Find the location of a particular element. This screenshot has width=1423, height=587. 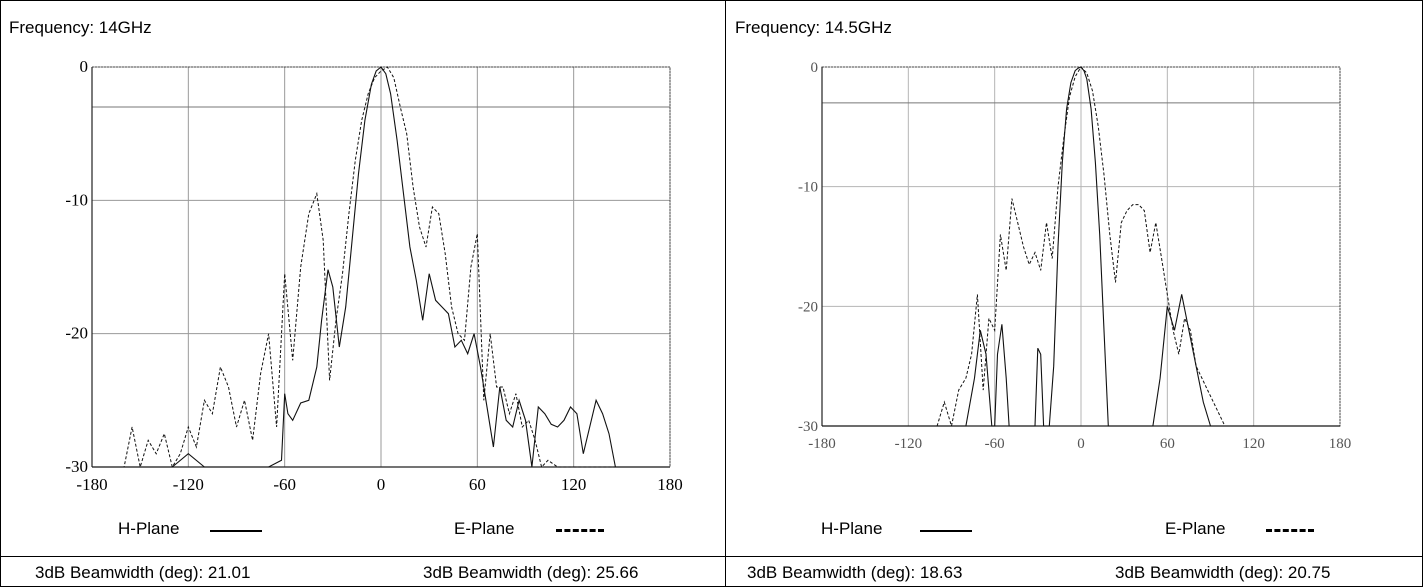

e-plane-beamwidth: 3dB Beamwidth (deg): 25.66 is located at coordinates (531, 572).